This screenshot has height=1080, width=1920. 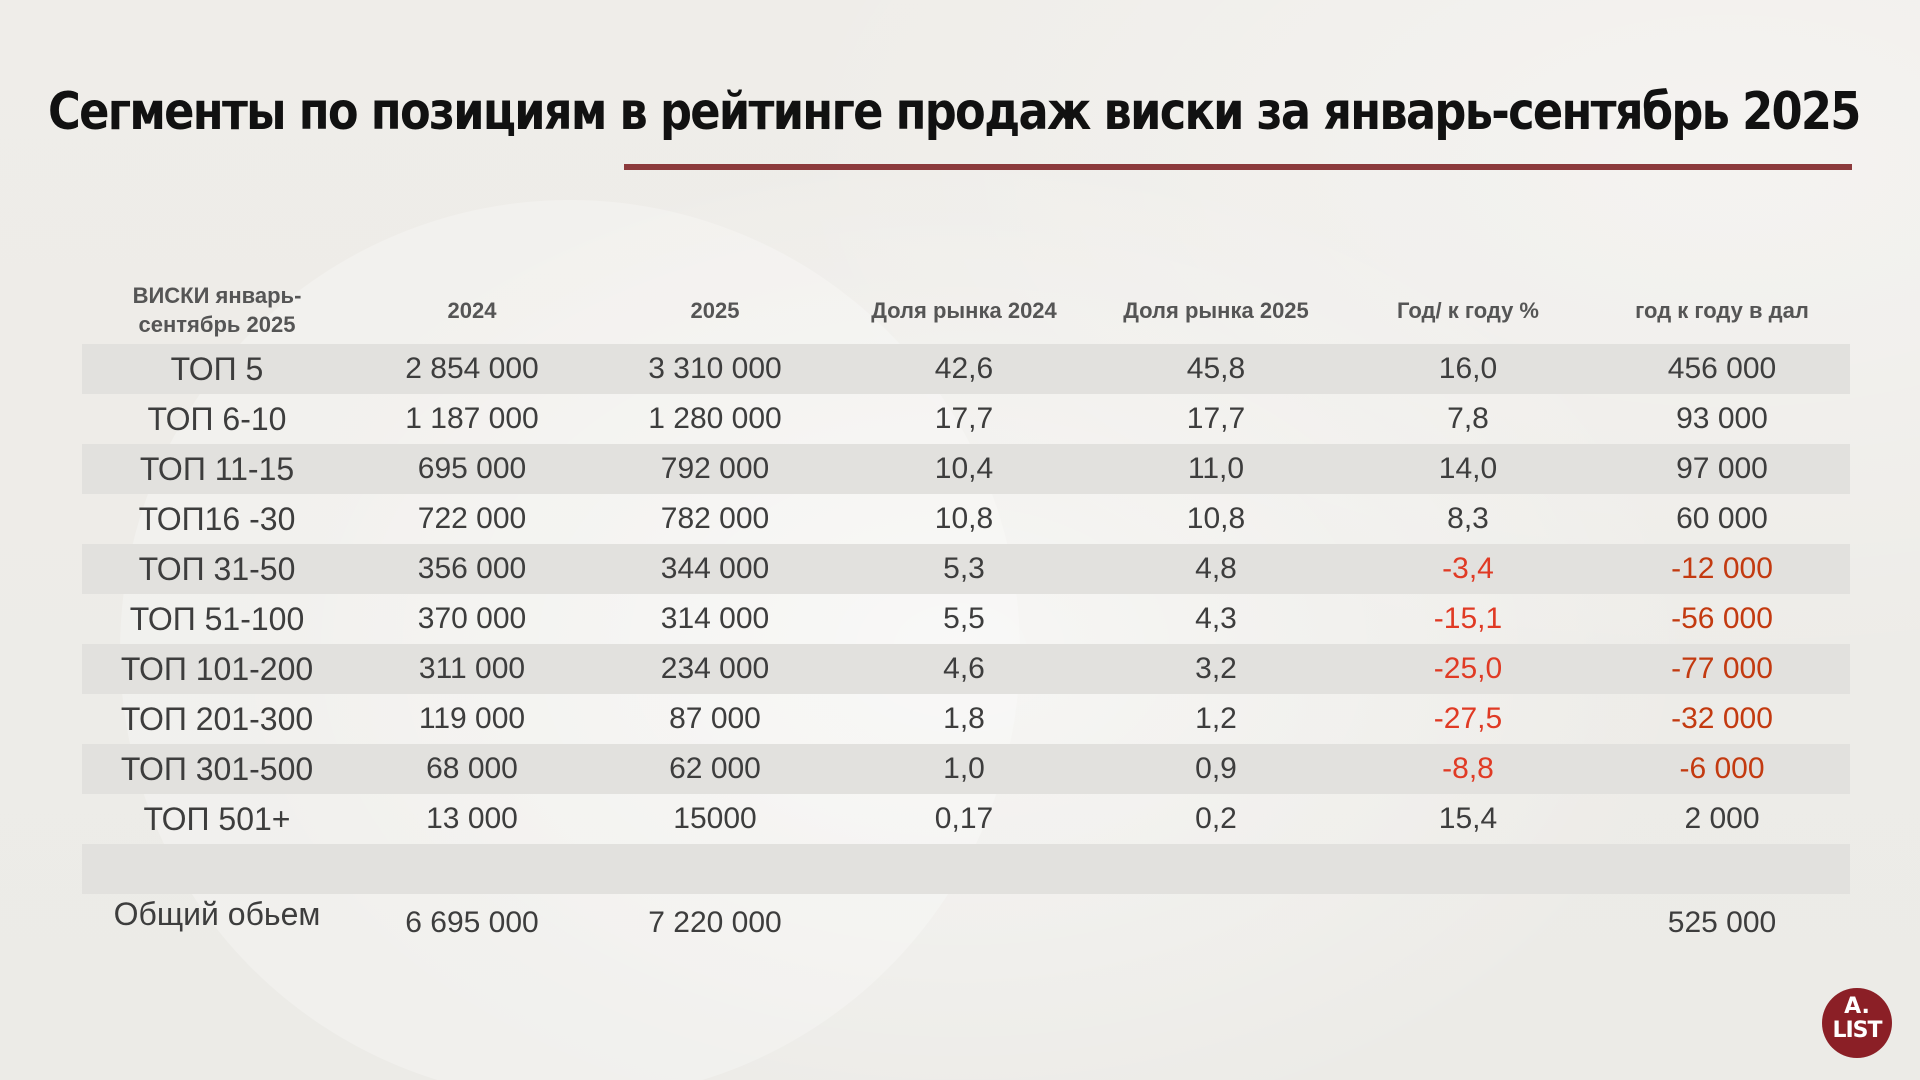 I want to click on yoy-percent-cell: 15,4, so click(x=1468, y=818).